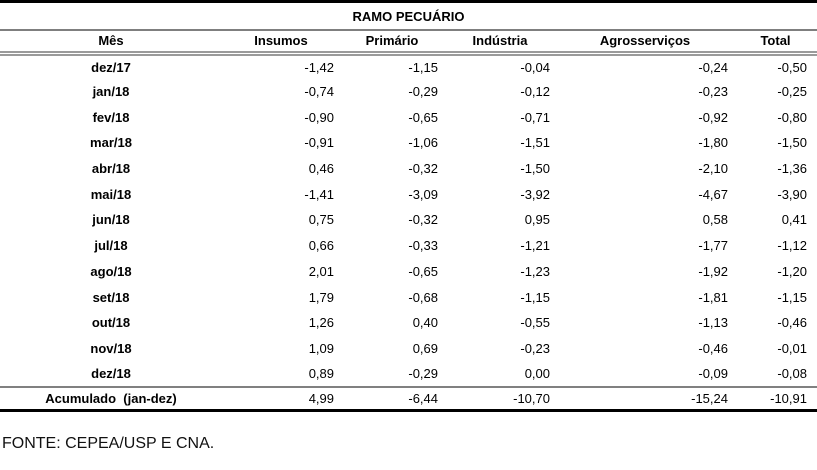 This screenshot has width=817, height=470. What do you see at coordinates (111, 67) in the screenshot?
I see `month-cell: dez/17` at bounding box center [111, 67].